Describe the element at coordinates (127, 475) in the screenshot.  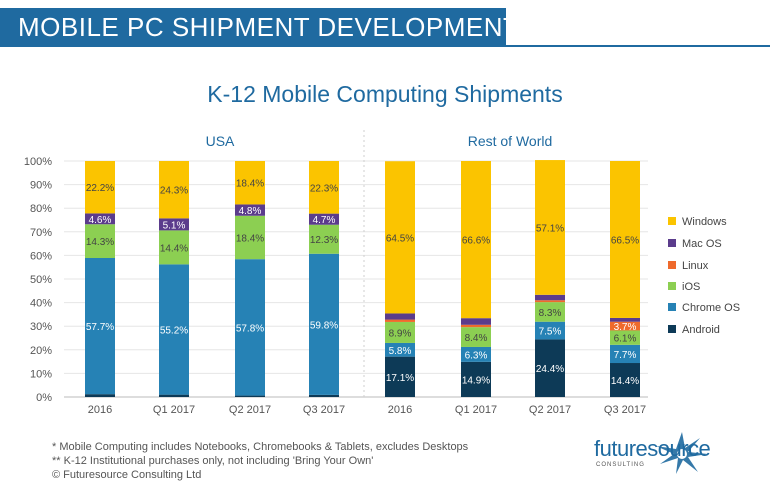
I see `footnote-3: © Futuresource Consulting Ltd` at that location.